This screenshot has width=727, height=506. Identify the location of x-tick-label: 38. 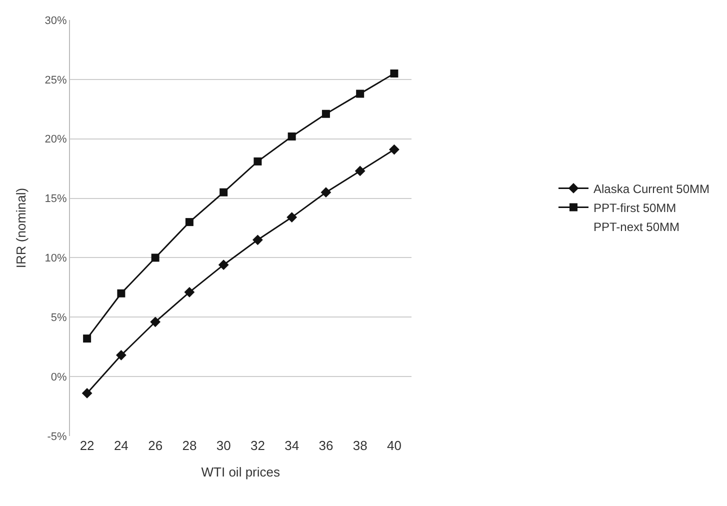
(360, 445).